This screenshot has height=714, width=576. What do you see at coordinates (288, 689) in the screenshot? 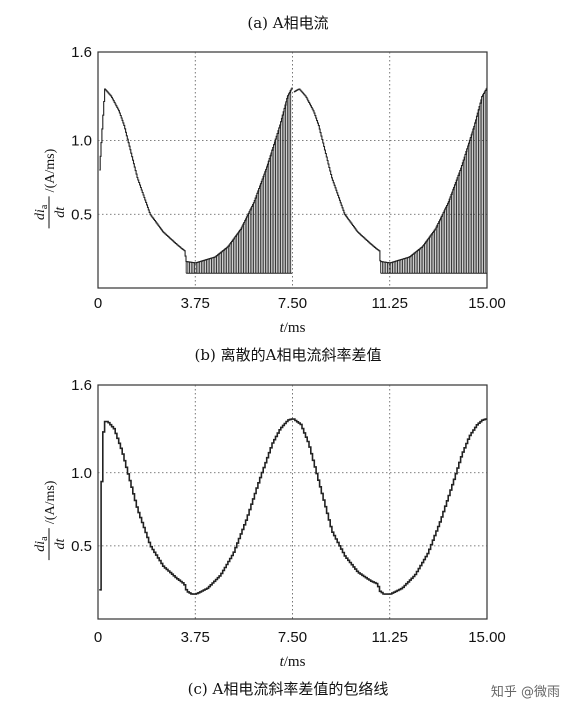
I see `chart-caption: (c) A相电流斜率差值的包络线` at bounding box center [288, 689].